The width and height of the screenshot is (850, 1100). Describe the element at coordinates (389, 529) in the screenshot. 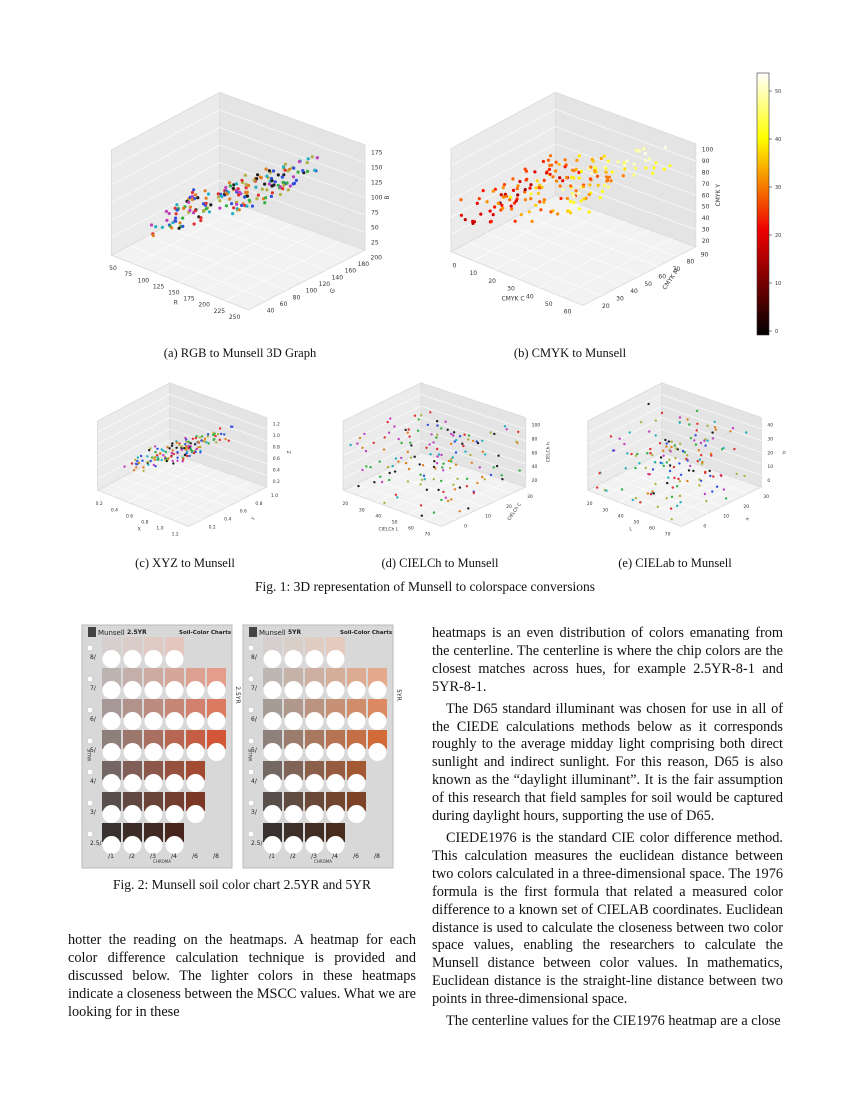

I see `x-axis-label: CIELCh L` at that location.